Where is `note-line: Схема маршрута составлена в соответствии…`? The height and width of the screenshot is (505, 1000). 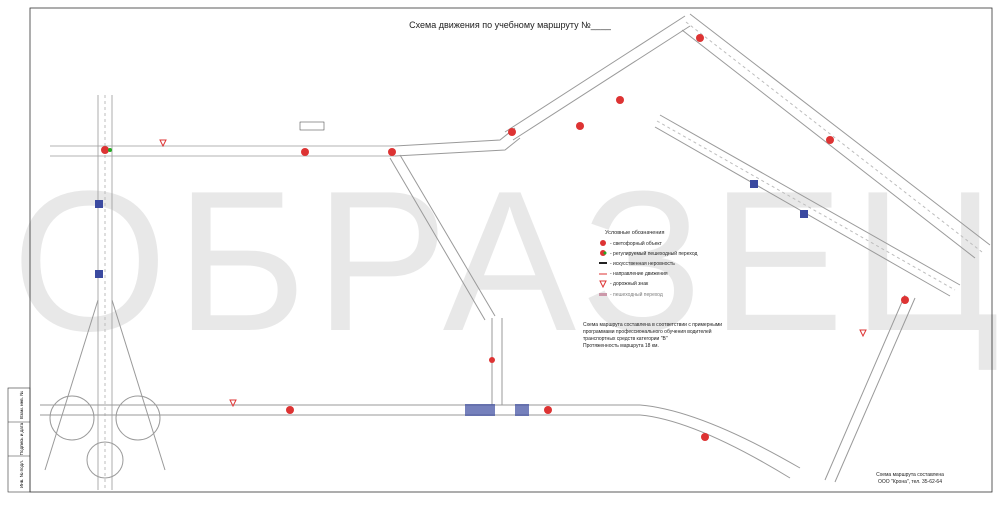 note-line: Схема маршрута составлена в соответствии… is located at coordinates (652, 325).